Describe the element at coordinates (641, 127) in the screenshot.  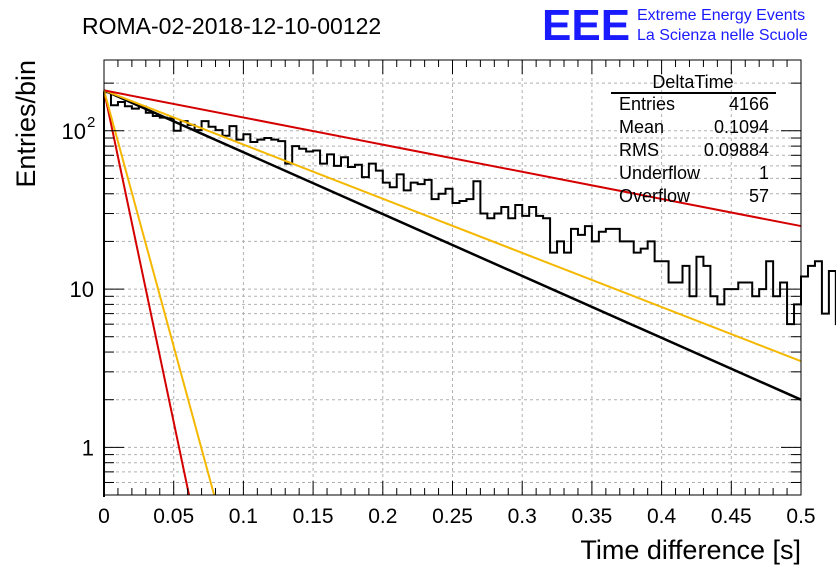
I see `stats-label: Mean` at that location.